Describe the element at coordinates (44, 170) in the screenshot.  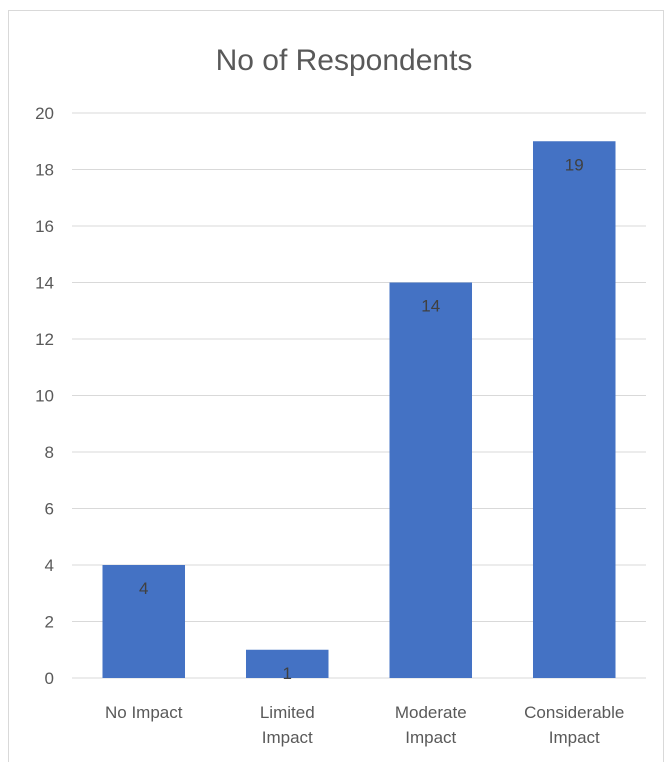
I see `y-tick-label: 18` at that location.